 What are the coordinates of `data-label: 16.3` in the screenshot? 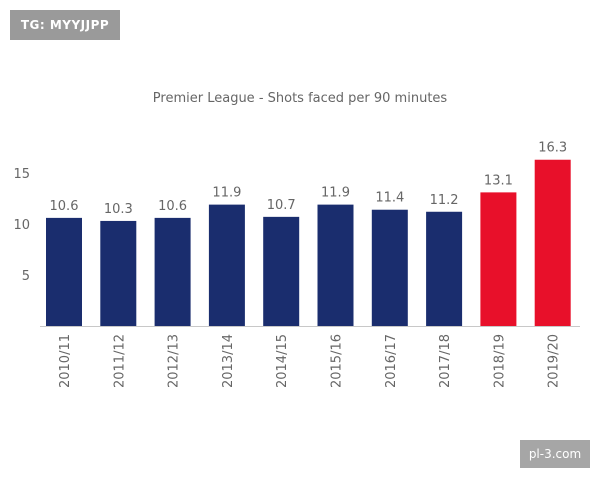 It's located at (552, 148).